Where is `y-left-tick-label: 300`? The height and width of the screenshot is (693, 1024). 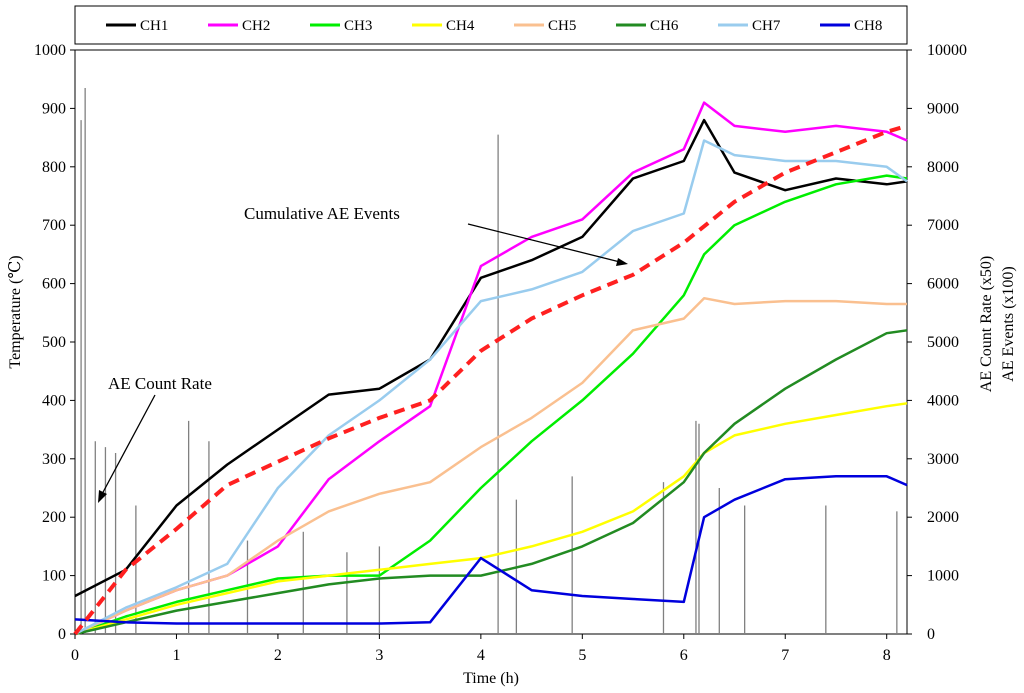
y-left-tick-label: 300 is located at coordinates (54, 459).